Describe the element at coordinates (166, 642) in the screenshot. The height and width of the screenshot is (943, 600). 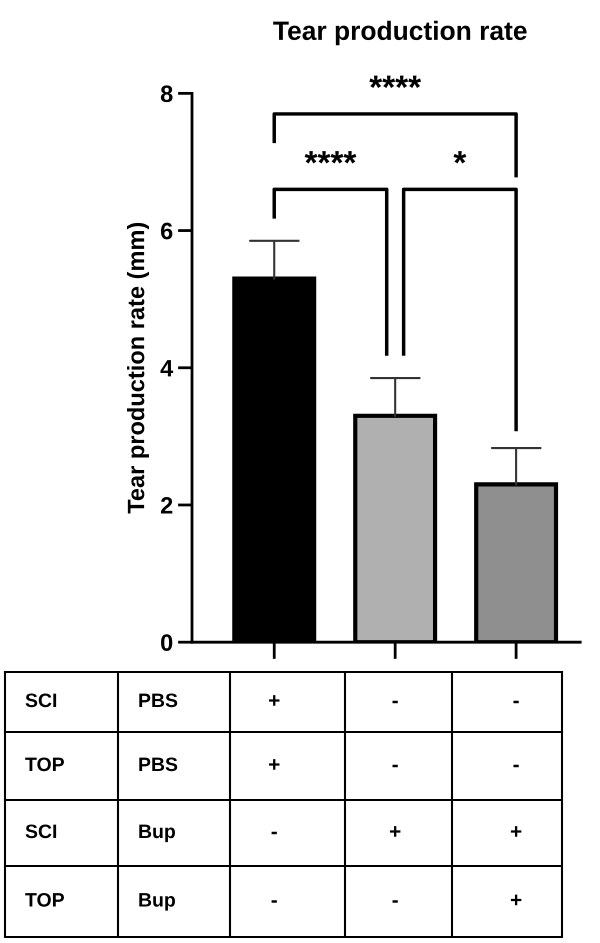
I see `y-tick-label: 0` at that location.